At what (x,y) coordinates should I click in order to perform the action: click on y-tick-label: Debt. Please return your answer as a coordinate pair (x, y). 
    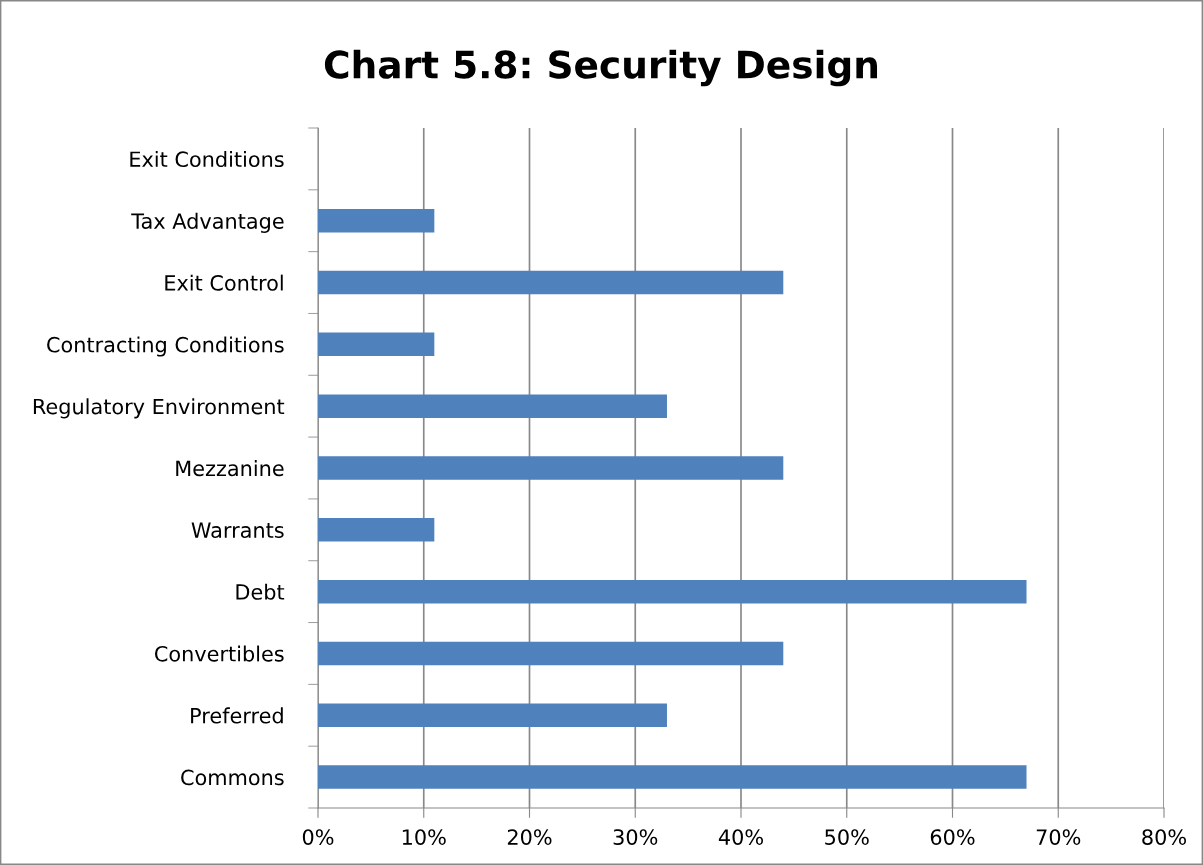
    Looking at the image, I should click on (260, 591).